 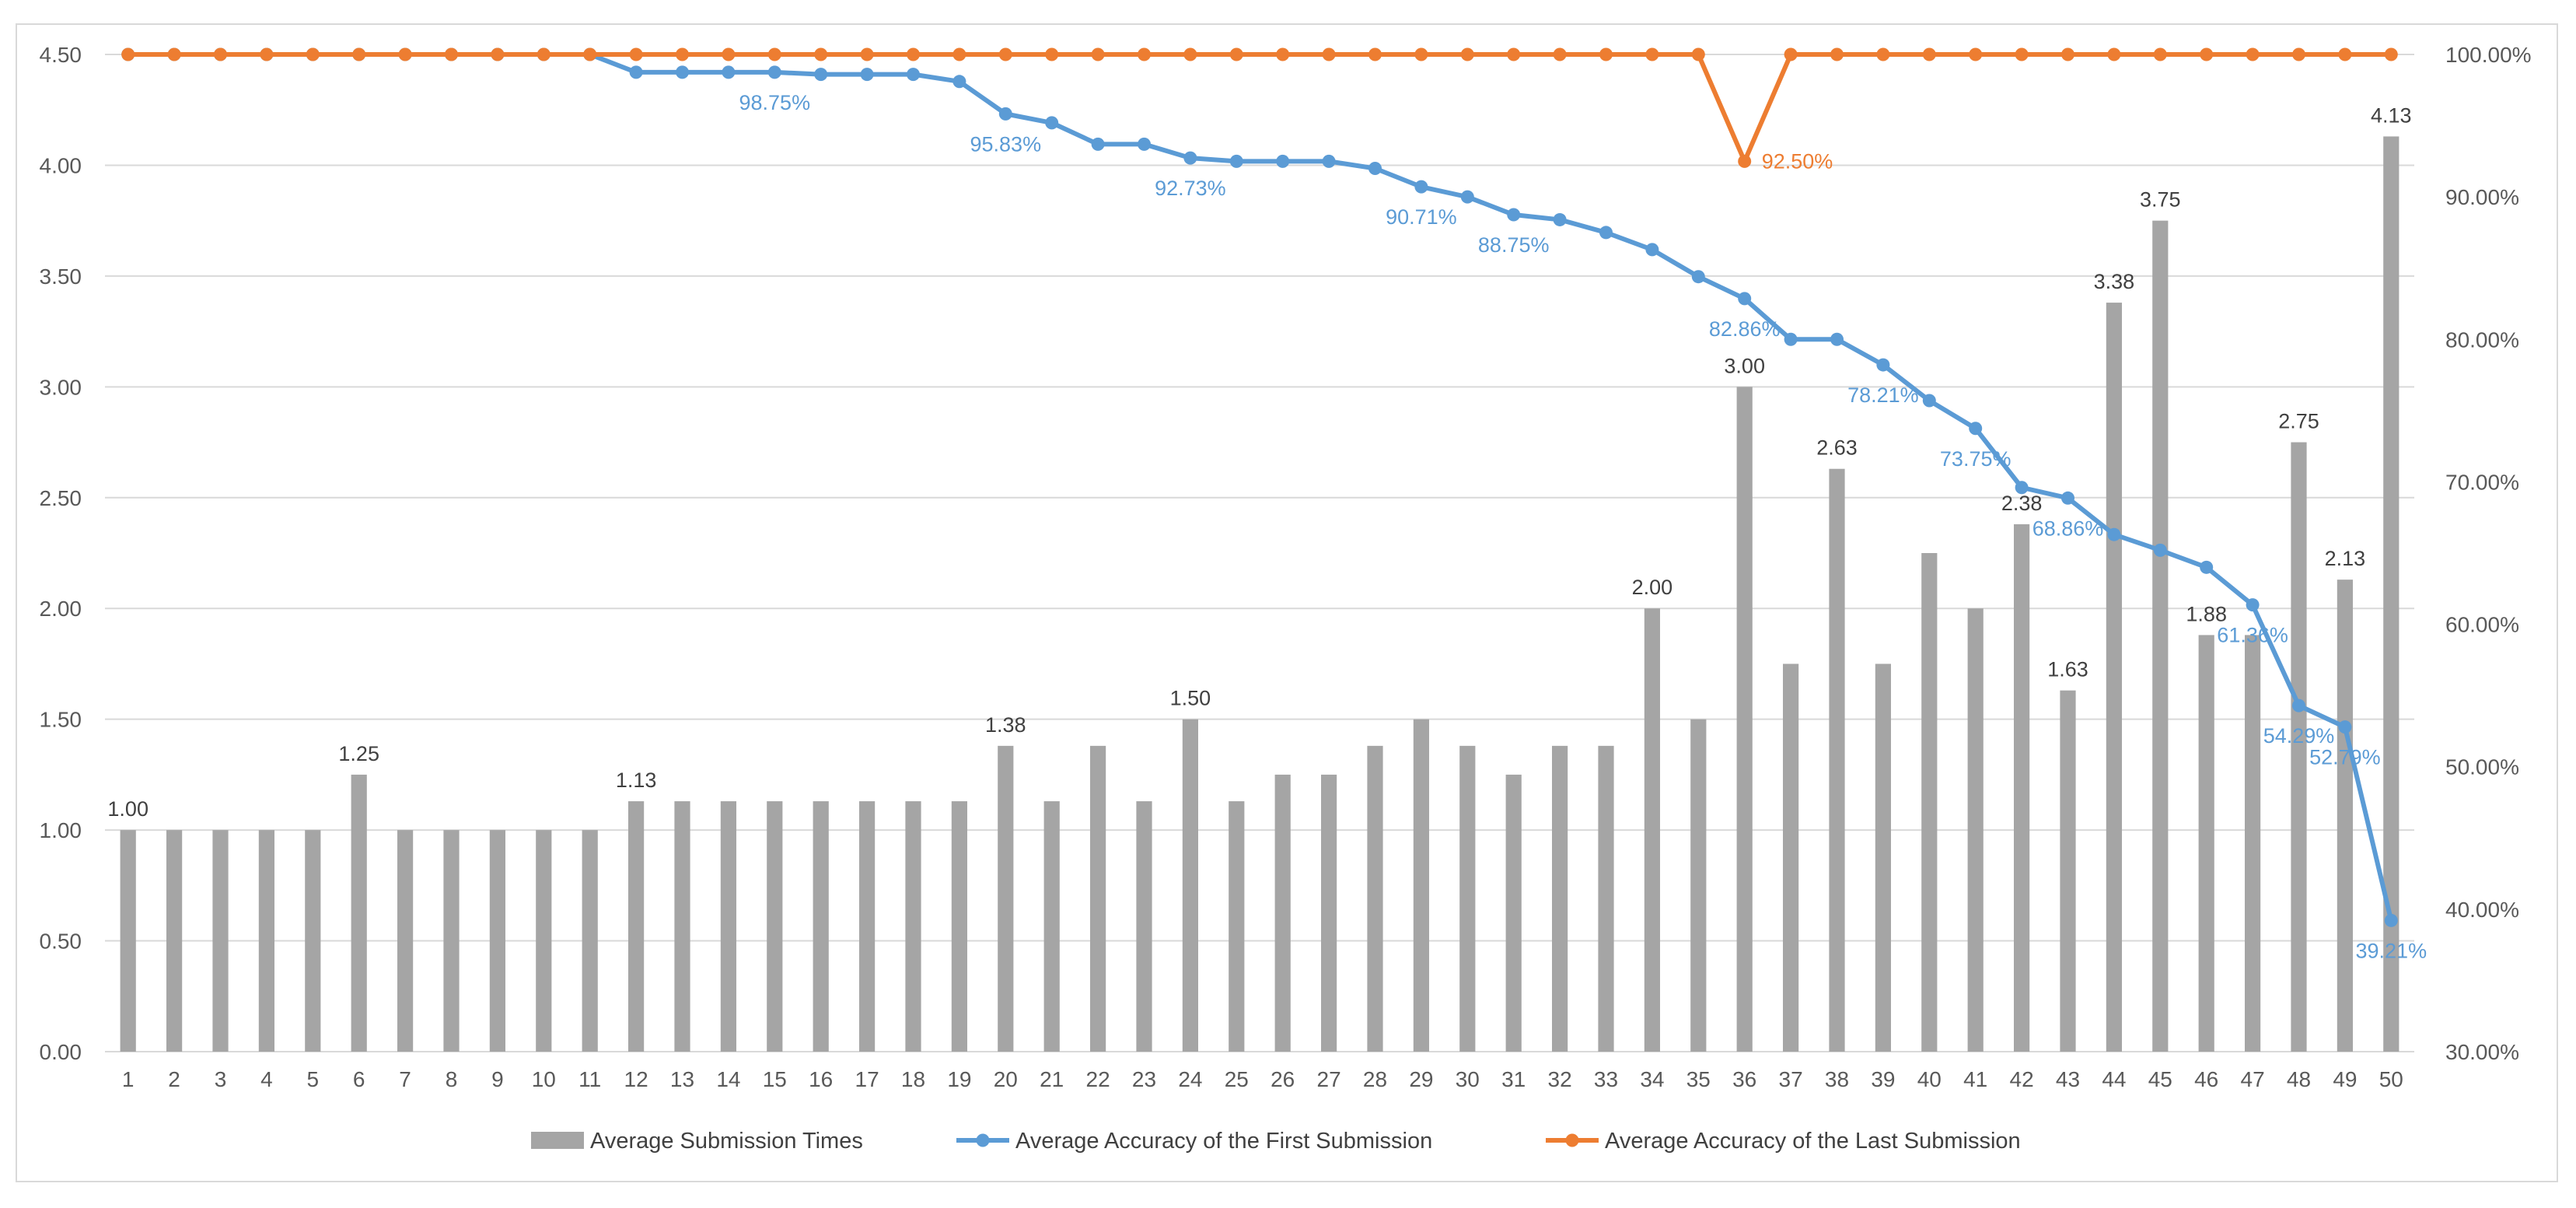 I want to click on x-tick-label: 44, so click(x=2114, y=1079).